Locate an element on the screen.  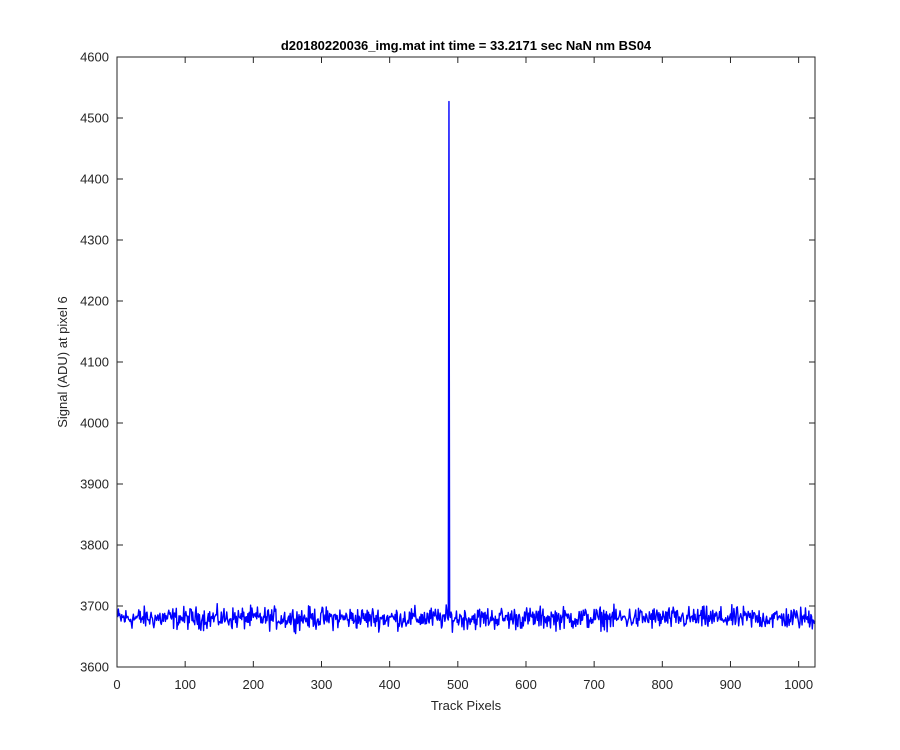
x-tick-label: 900 is located at coordinates (731, 684).